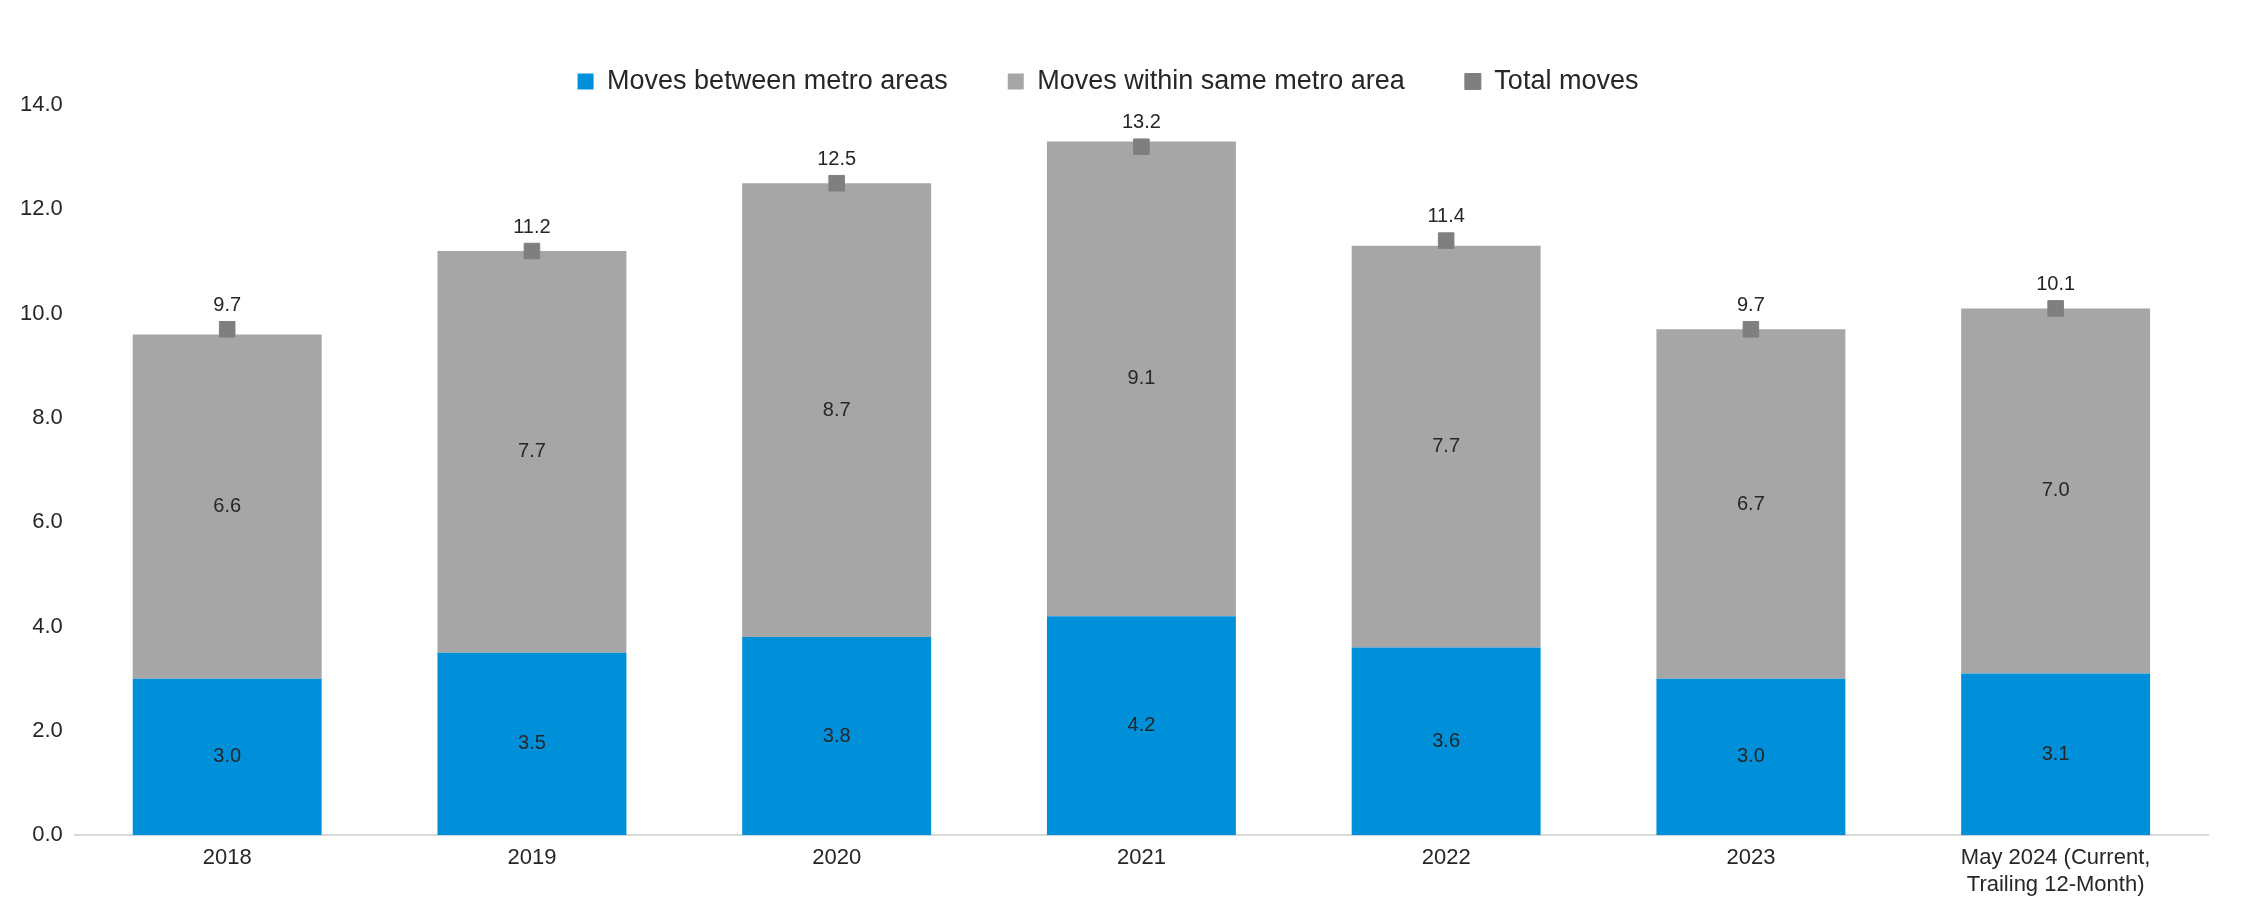 This screenshot has height=920, width=2243. What do you see at coordinates (227, 857) in the screenshot?
I see `x-tick-label: 2018` at bounding box center [227, 857].